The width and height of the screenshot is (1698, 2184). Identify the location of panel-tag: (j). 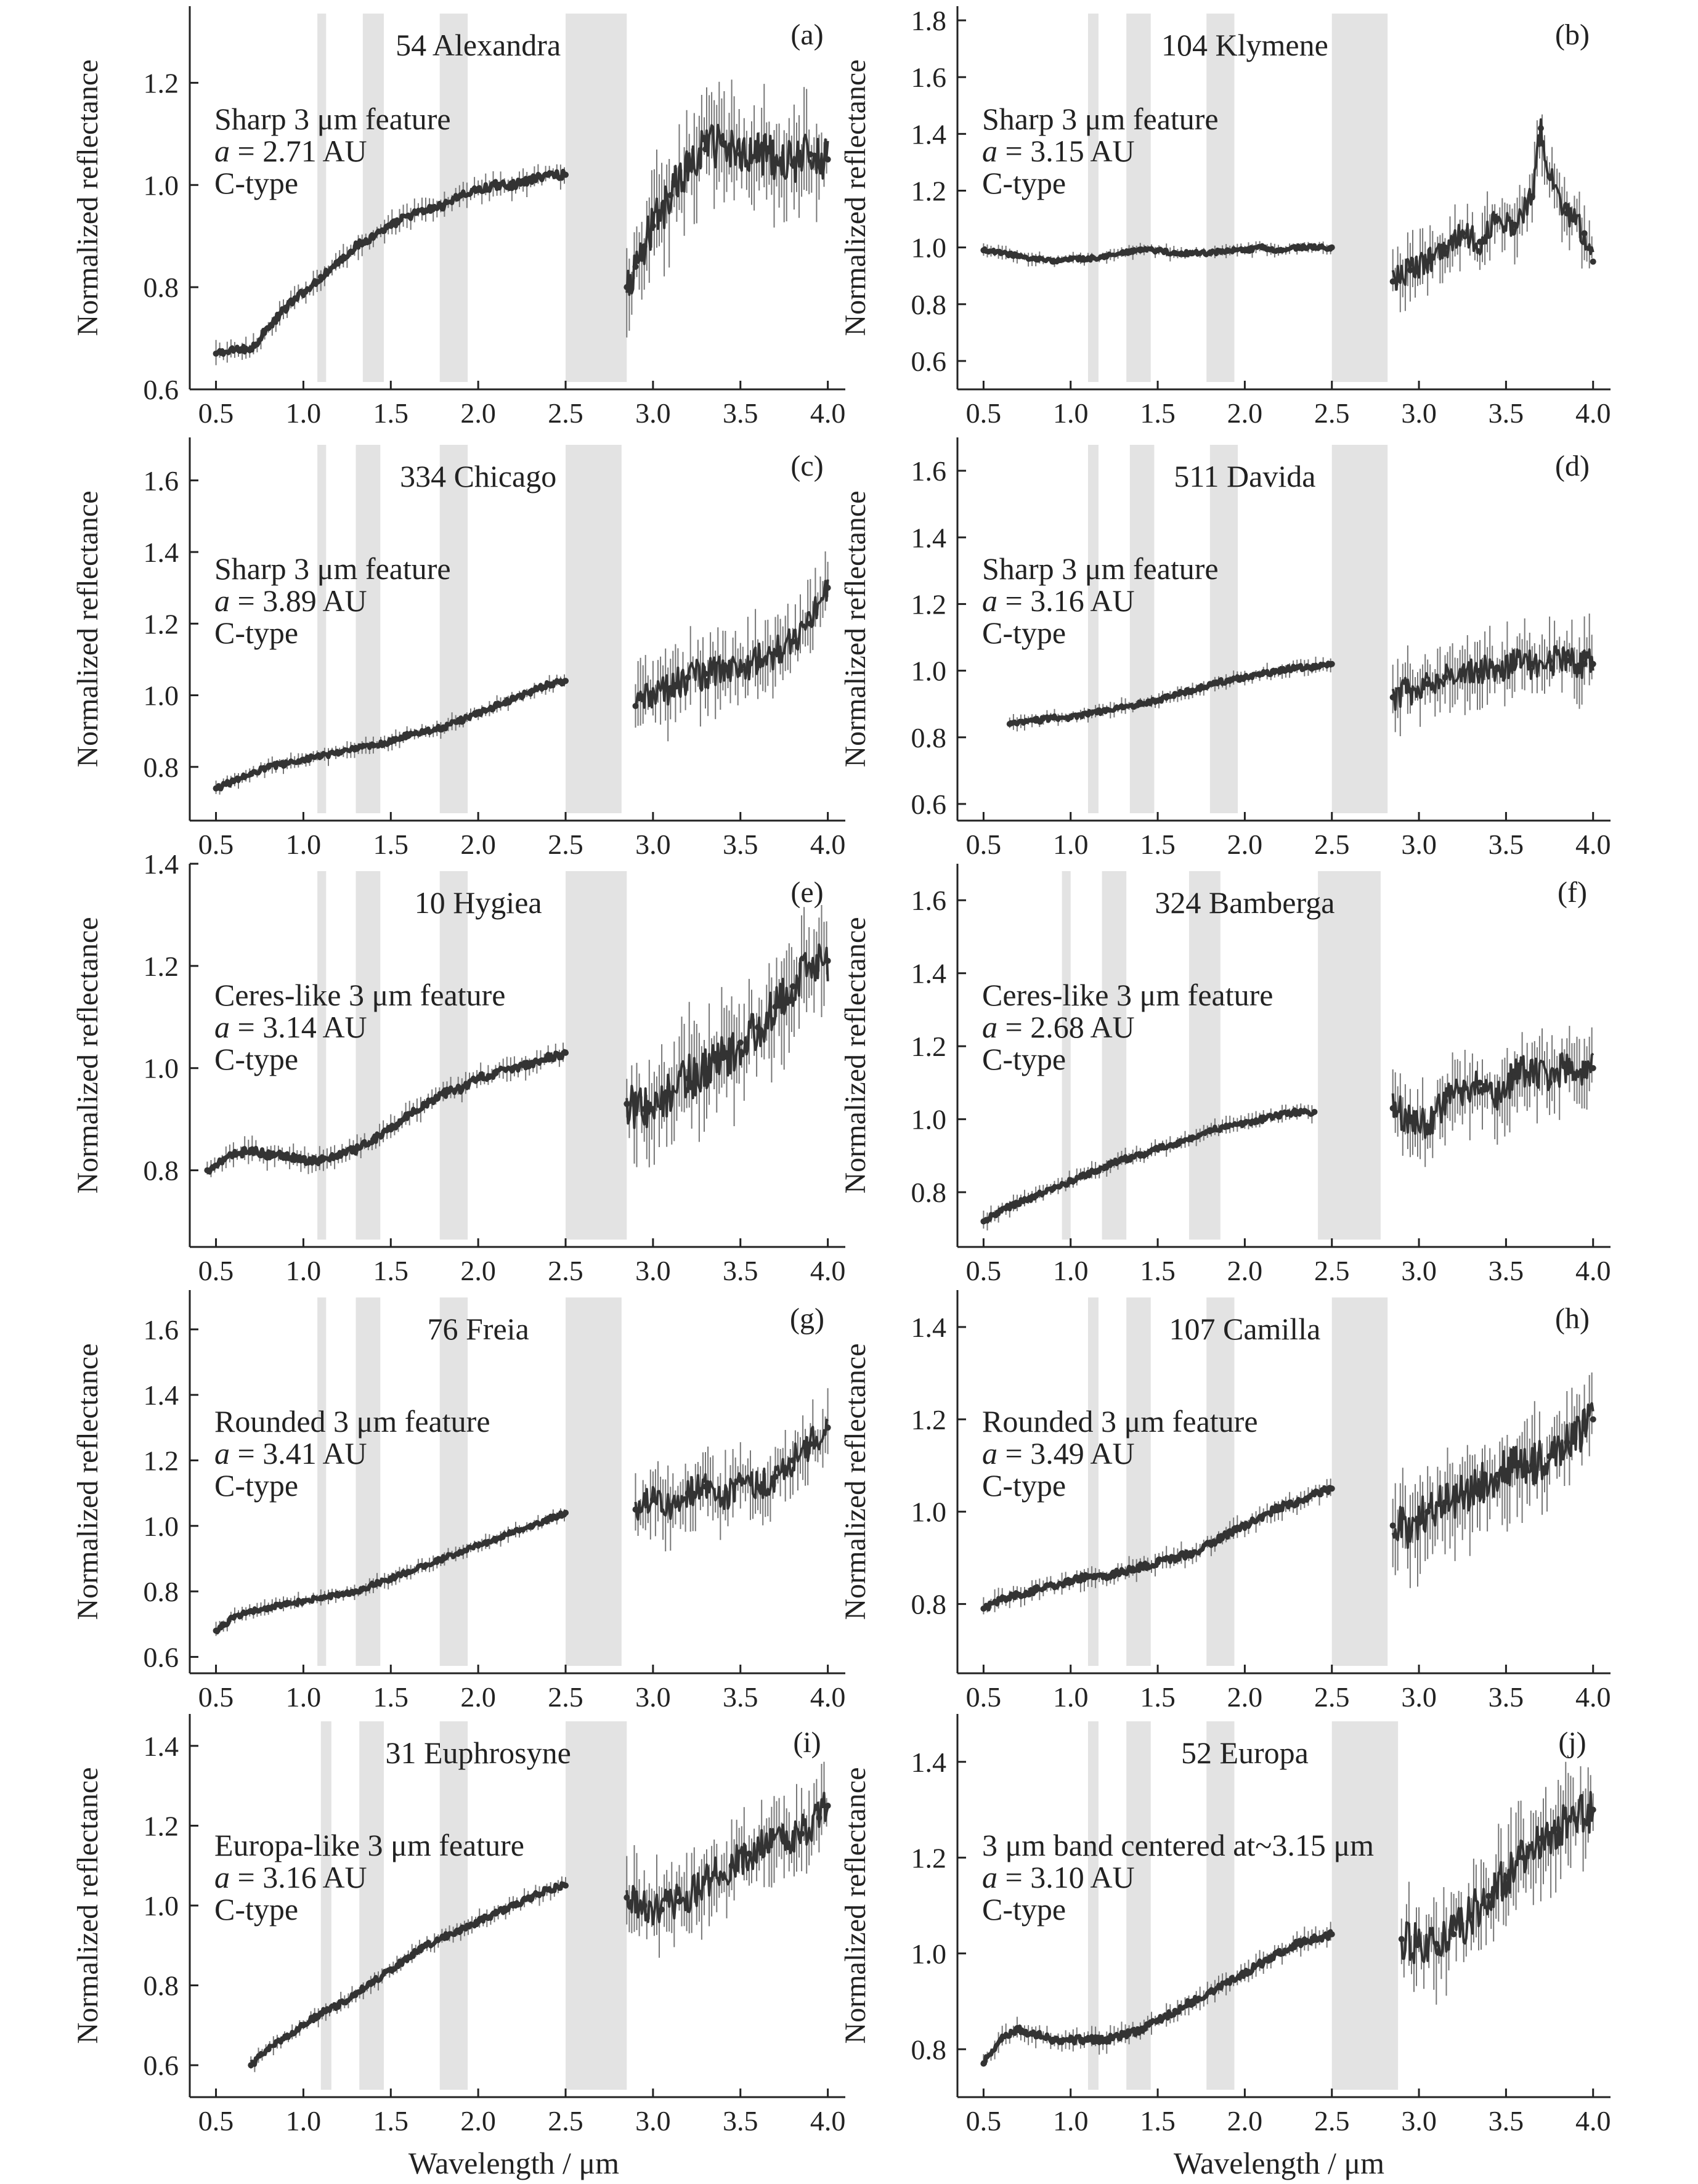
(1572, 1742).